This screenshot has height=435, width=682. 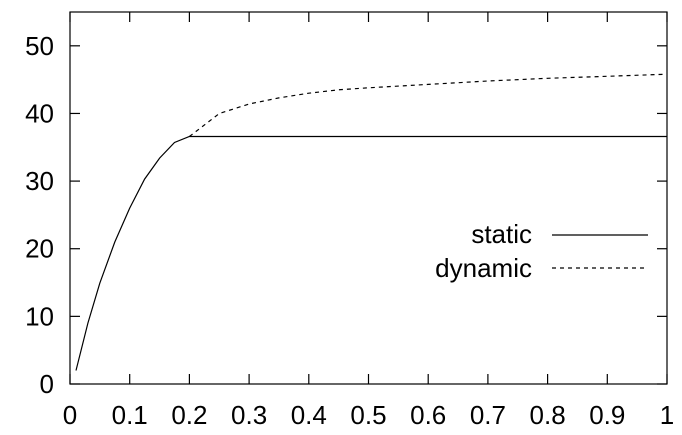 I want to click on x-tick-label: 0.4, so click(x=309, y=415).